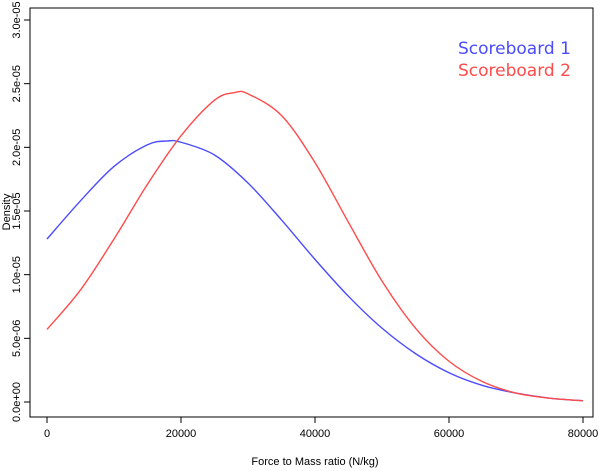  I want to click on legend-entry-2: Scoreboard 2, so click(514, 71).